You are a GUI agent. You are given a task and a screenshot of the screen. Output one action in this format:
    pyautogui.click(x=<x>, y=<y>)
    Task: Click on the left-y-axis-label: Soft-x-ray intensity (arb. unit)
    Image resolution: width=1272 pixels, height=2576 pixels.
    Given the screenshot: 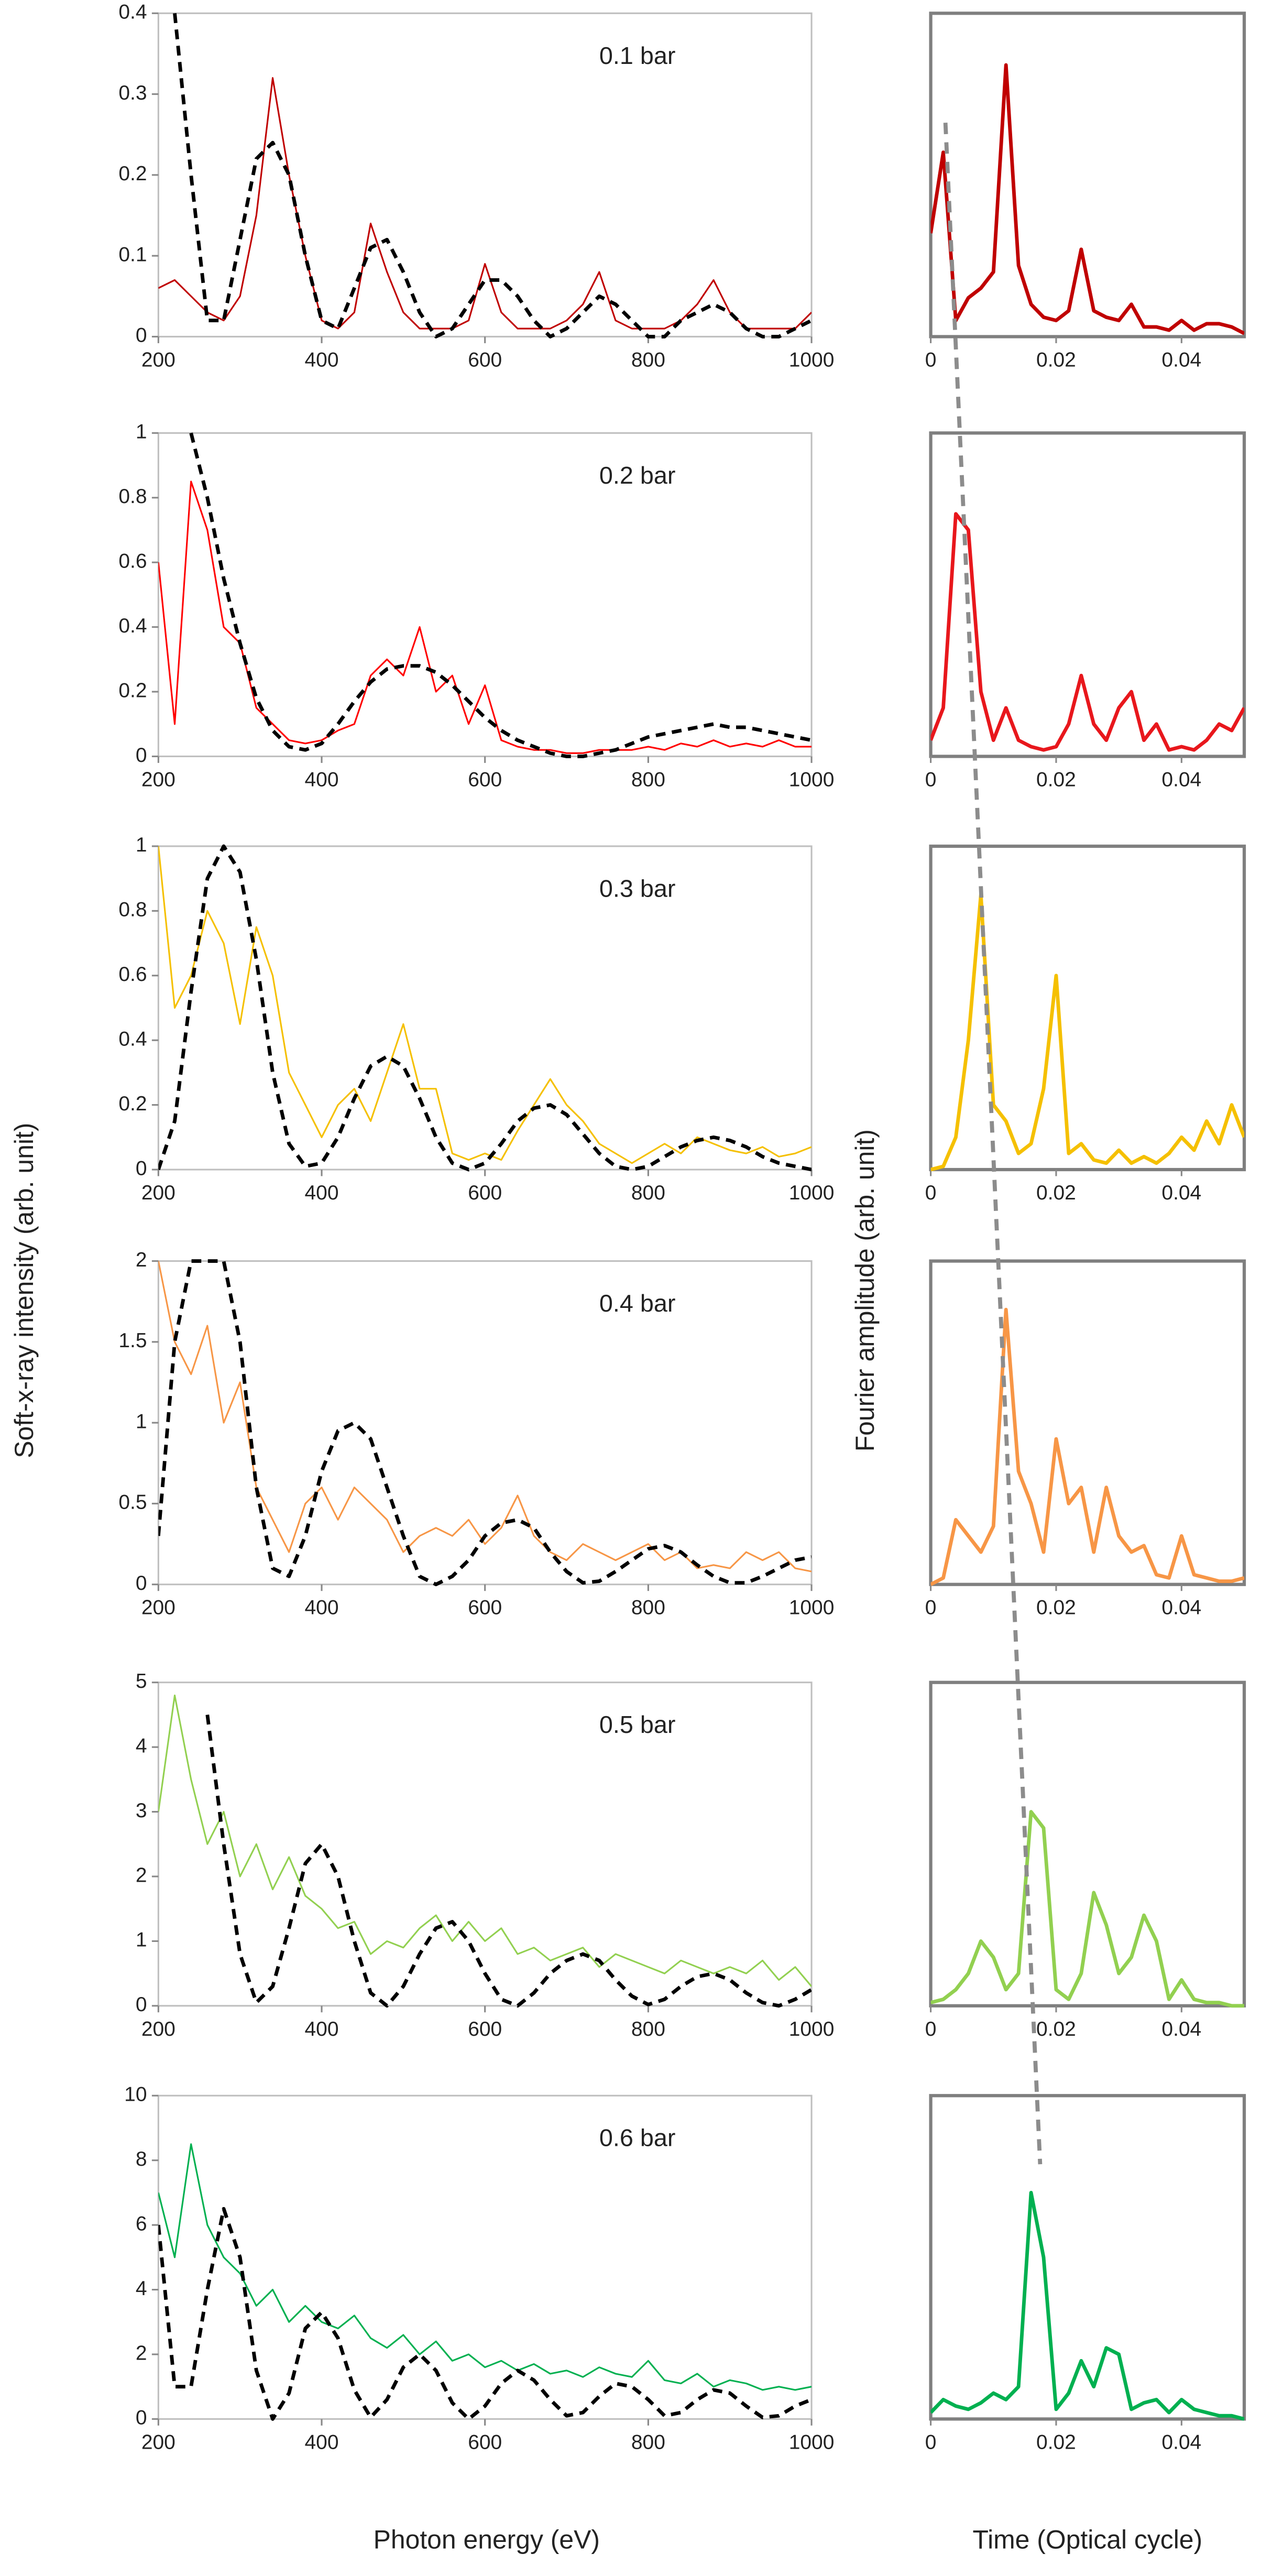 What is the action you would take?
    pyautogui.click(x=24, y=1290)
    